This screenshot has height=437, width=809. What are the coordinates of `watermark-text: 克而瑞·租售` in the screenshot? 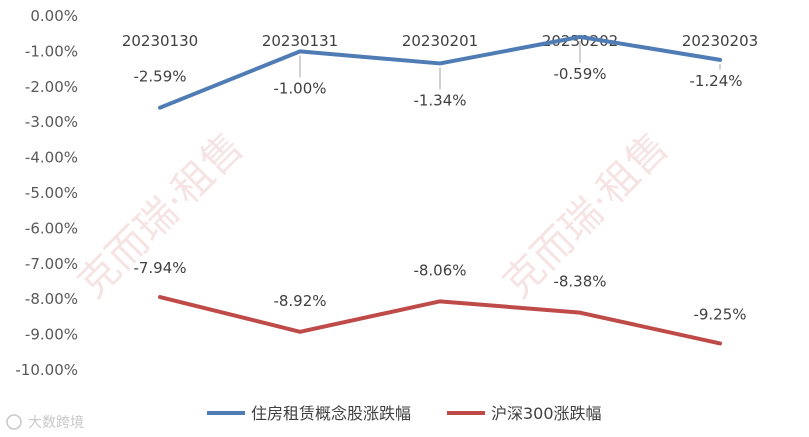 It's located at (161, 215).